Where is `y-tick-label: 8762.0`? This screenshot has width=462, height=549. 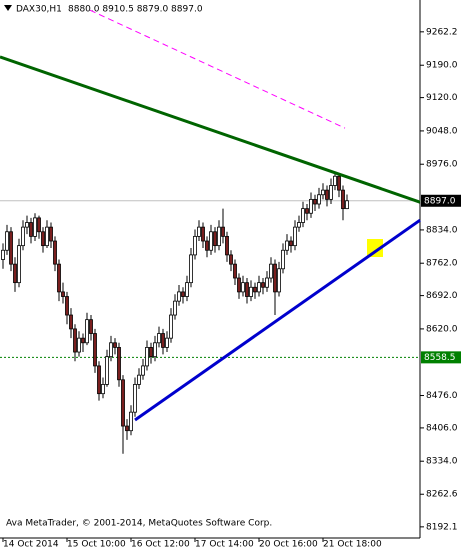
y-tick-label: 8762.0 is located at coordinates (442, 264).